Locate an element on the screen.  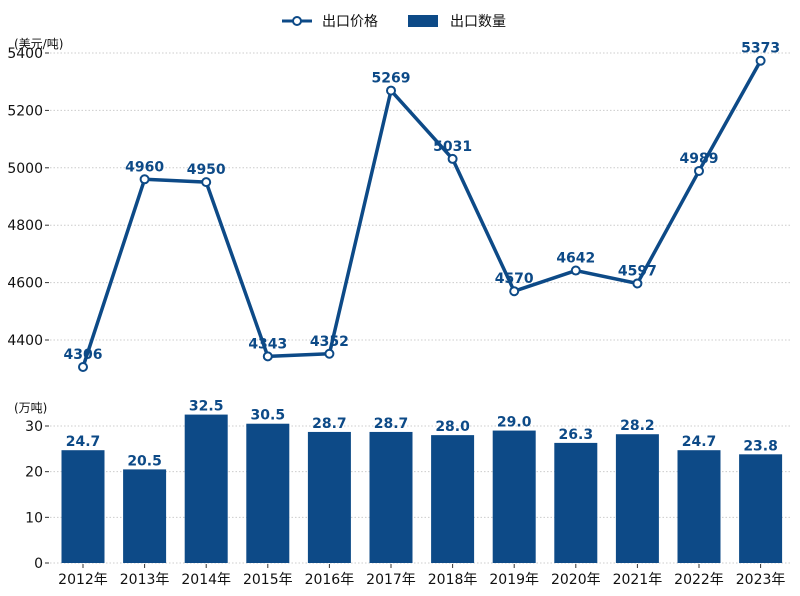
price-data-label: 5373 is located at coordinates (760, 49).